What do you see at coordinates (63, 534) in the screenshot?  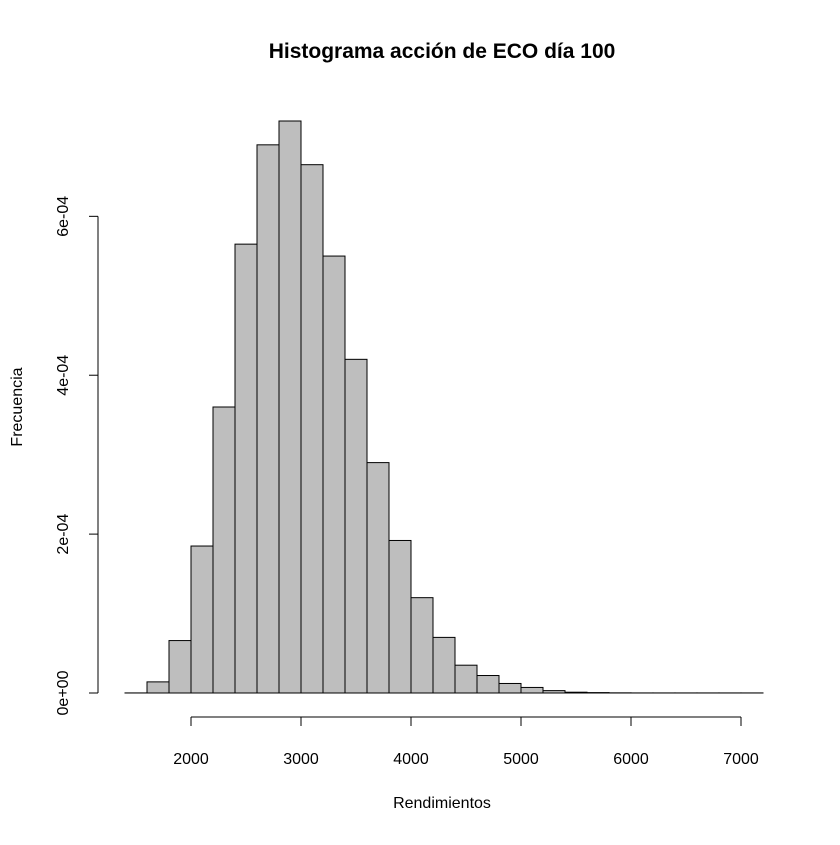 I see `y-tick-label: 2e-04` at bounding box center [63, 534].